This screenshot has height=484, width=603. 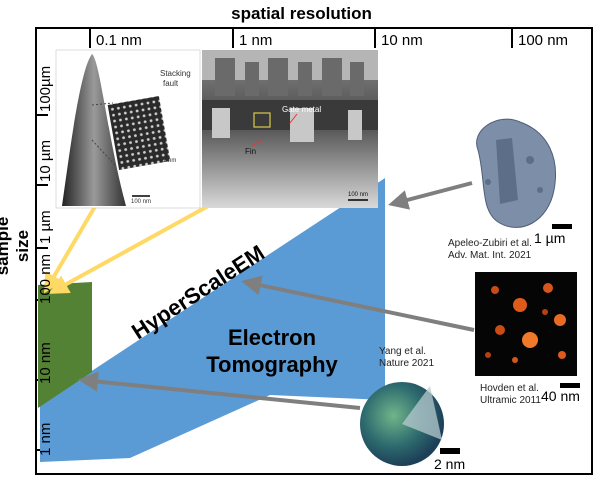 What do you see at coordinates (410, 424) in the screenshot?
I see `yang-nanoparticle-image` at bounding box center [410, 424].